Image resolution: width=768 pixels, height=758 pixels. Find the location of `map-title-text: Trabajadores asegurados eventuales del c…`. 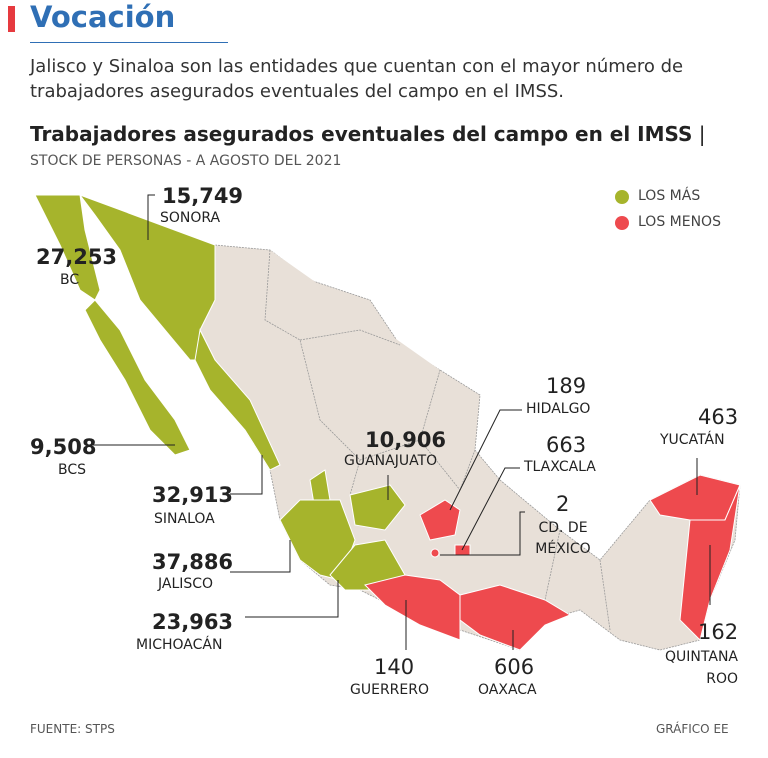

map-title-text: Trabajadores asegurados eventuales del c… is located at coordinates (361, 134).